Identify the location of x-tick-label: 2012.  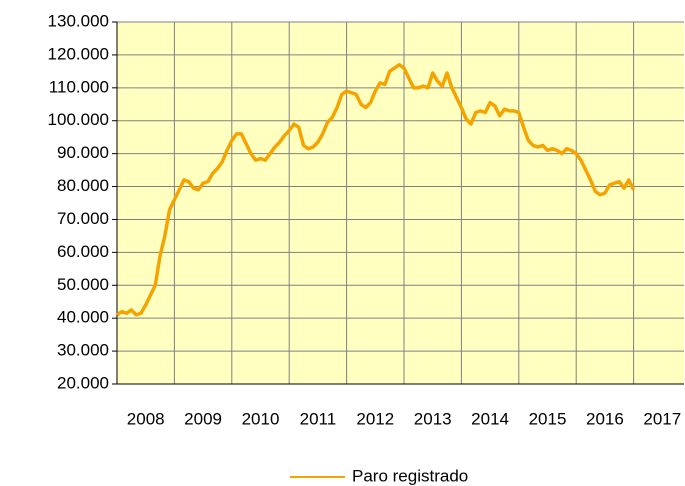
(375, 418).